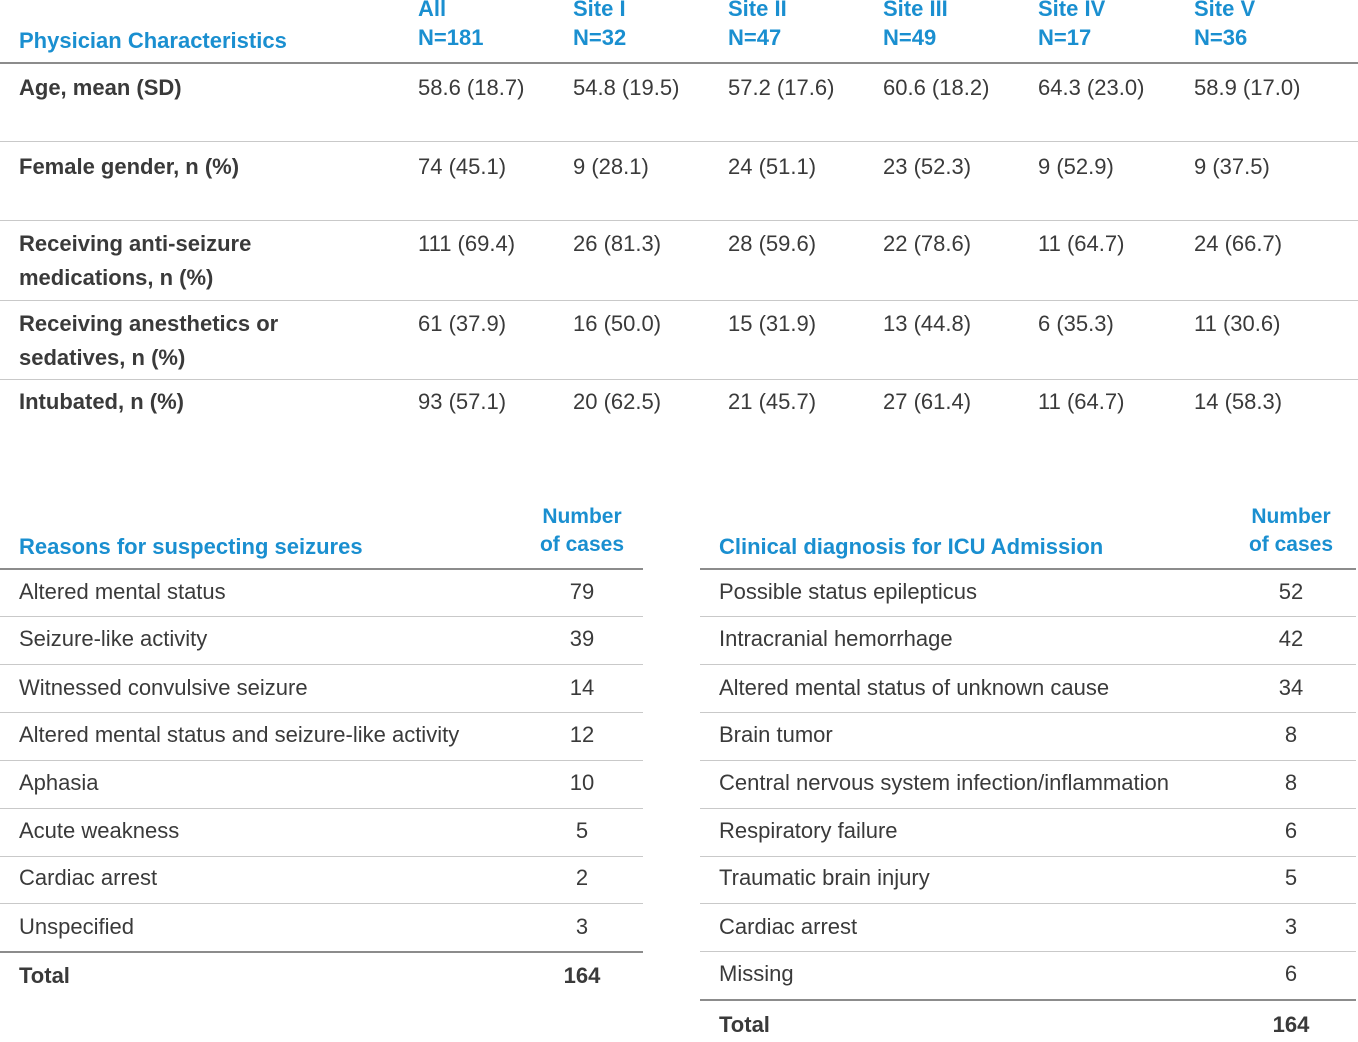  I want to click on list-item-label: Altered mental status, so click(122, 591).